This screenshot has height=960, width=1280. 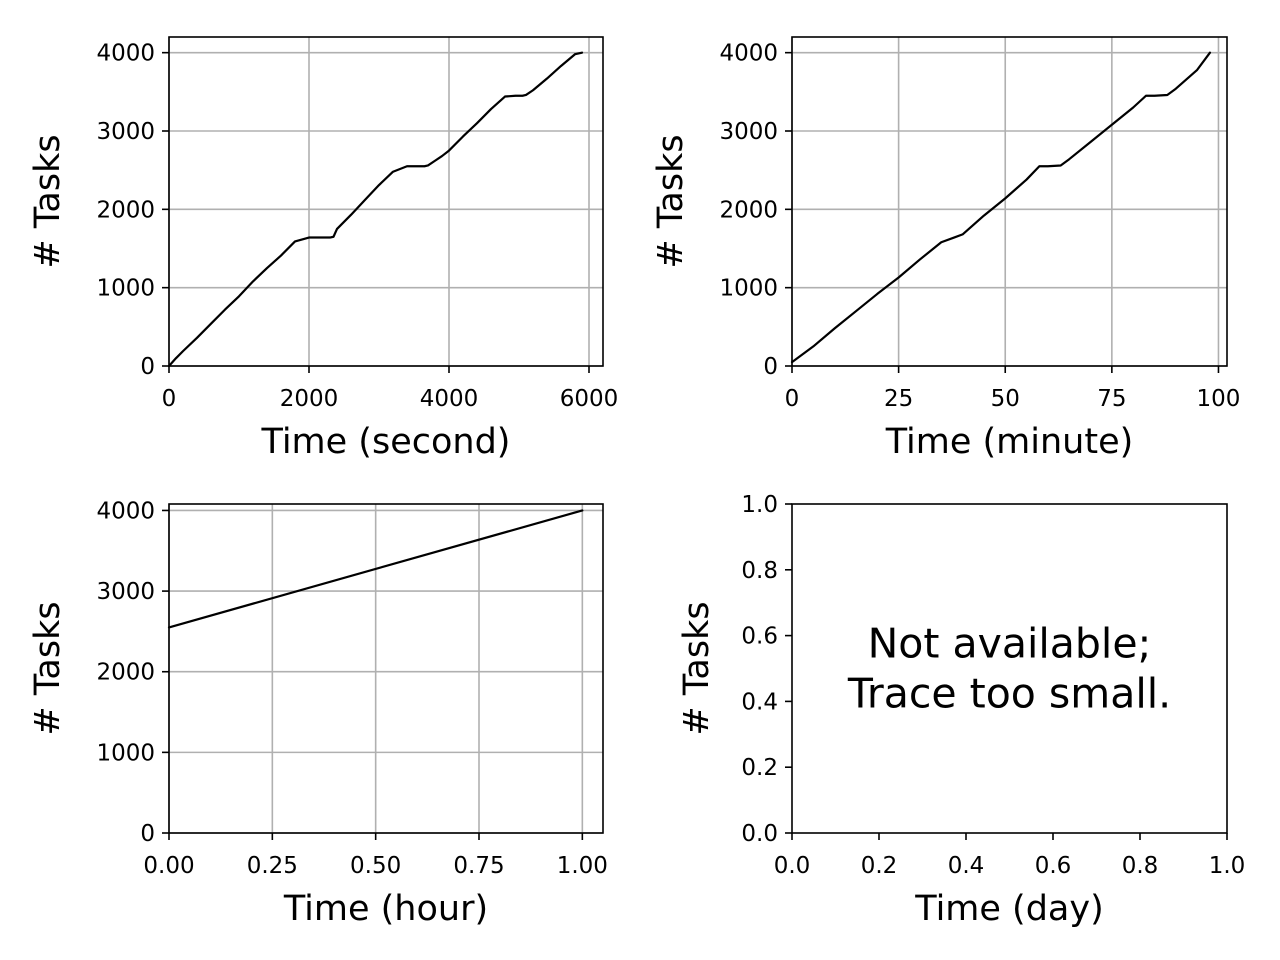 I want to click on y-tick-label: 0.8, so click(x=759, y=571).